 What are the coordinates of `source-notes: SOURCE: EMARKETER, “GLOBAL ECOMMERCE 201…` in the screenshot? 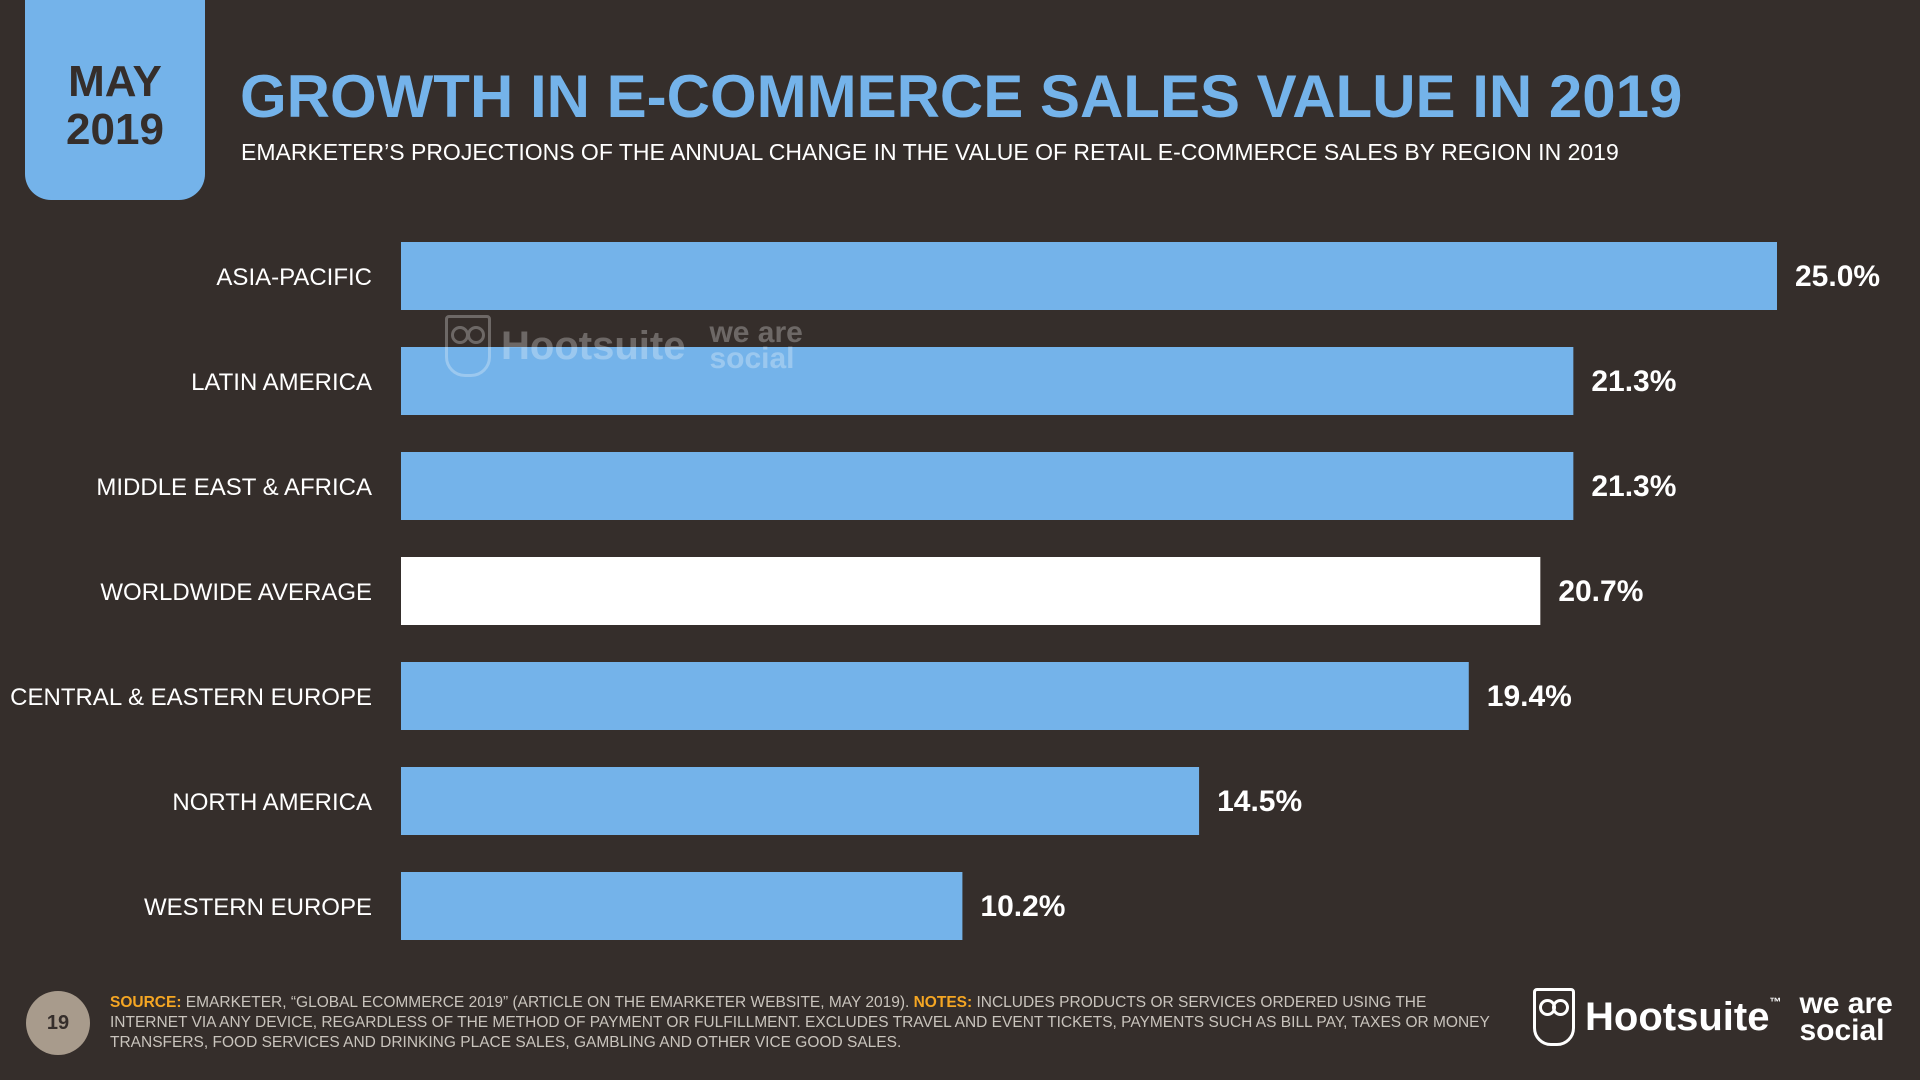 It's located at (805, 1023).